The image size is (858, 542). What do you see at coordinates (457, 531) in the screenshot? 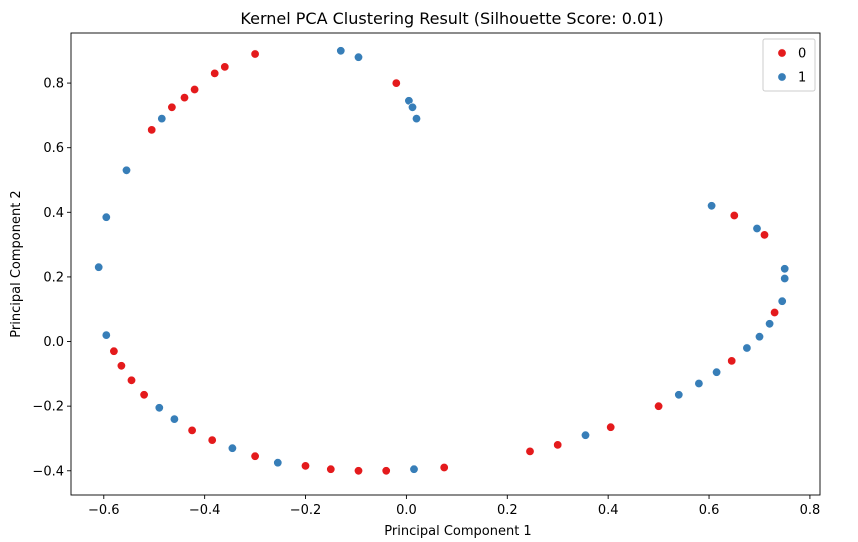
I see `x-axis-label: Principal Component 1` at bounding box center [457, 531].